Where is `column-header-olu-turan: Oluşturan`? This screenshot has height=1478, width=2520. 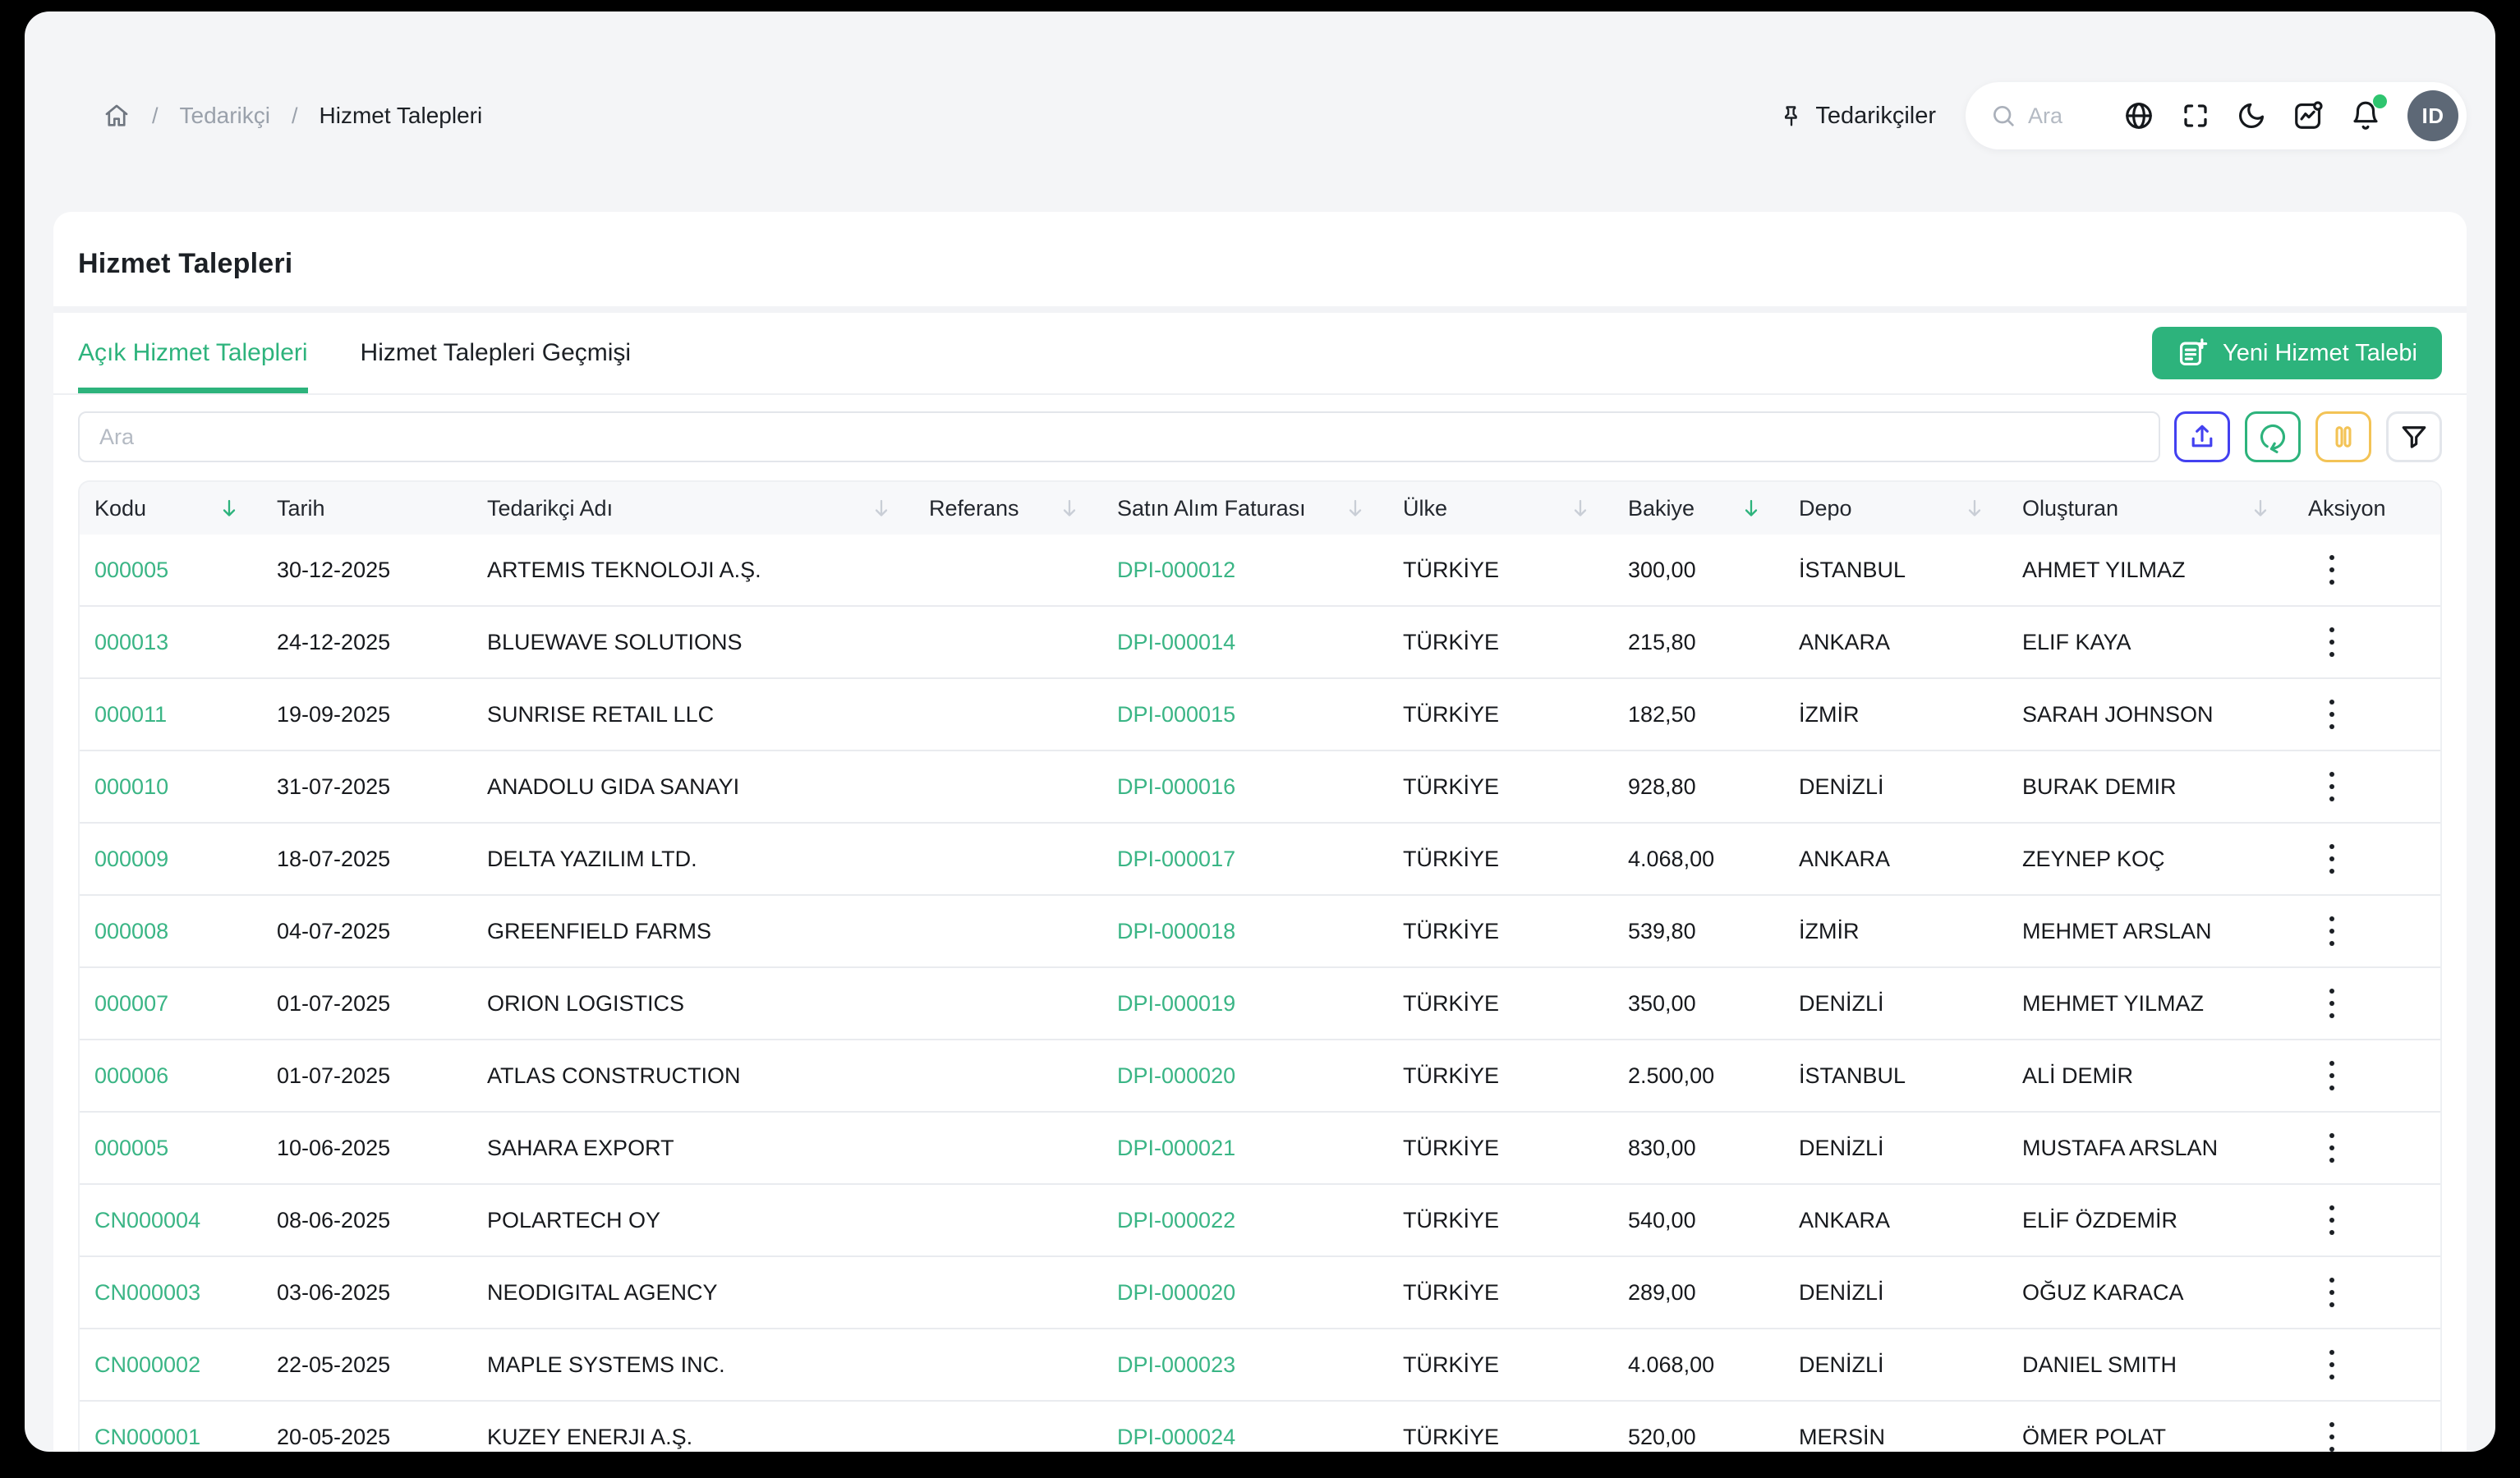
column-header-olu-turan: Oluşturan is located at coordinates (2165, 508).